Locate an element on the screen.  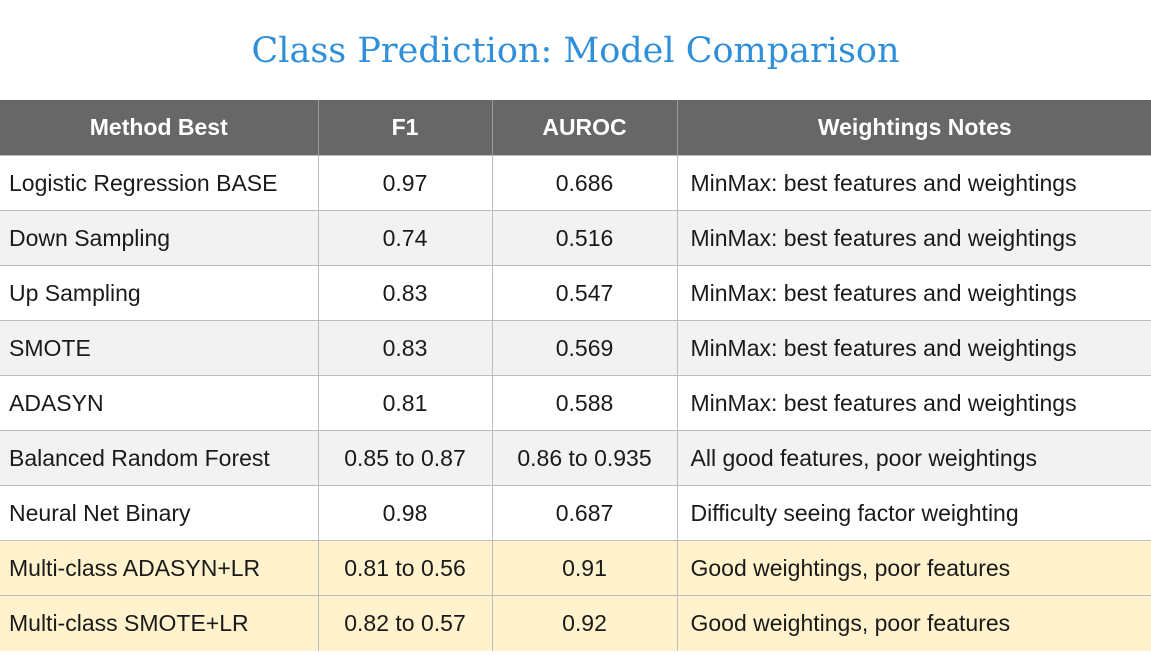
cell-notes: Difficulty seeing factor weighting is located at coordinates (914, 513).